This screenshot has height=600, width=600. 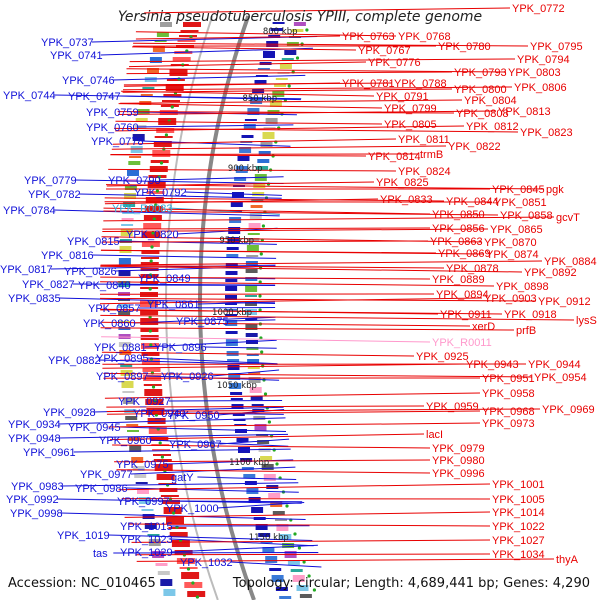 What do you see at coordinates (202, 322) in the screenshot?
I see `left-gene-label: YPK_0875` at bounding box center [202, 322].